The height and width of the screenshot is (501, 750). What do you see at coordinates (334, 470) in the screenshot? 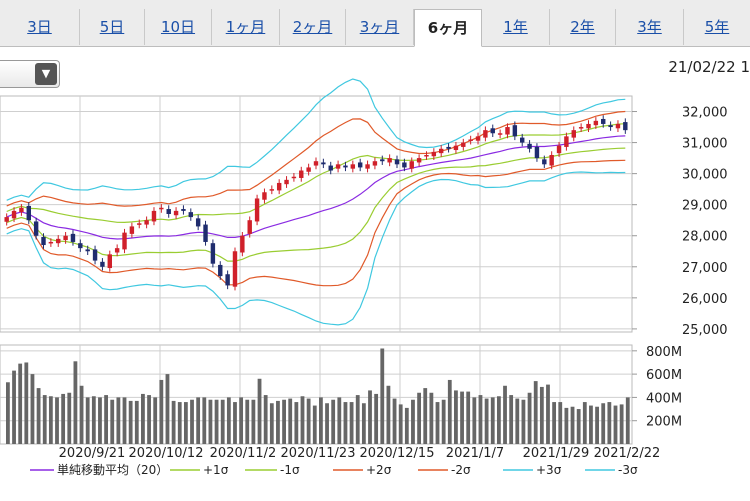
I see `legend: 単純移動平均（20） +1σ -1σ +2σ -2σ +3σ -3σ` at bounding box center [334, 470].